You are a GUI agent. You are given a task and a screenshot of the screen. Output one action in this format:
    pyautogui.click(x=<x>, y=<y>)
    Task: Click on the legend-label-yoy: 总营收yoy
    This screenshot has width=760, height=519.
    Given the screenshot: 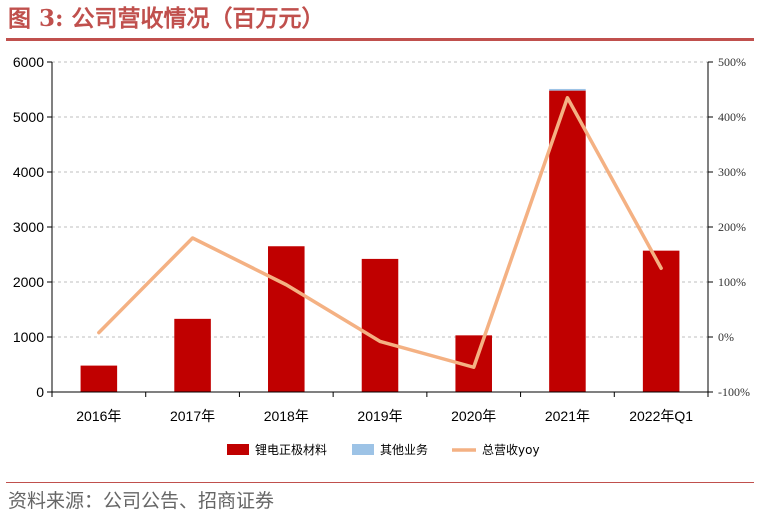 What is the action you would take?
    pyautogui.click(x=511, y=450)
    